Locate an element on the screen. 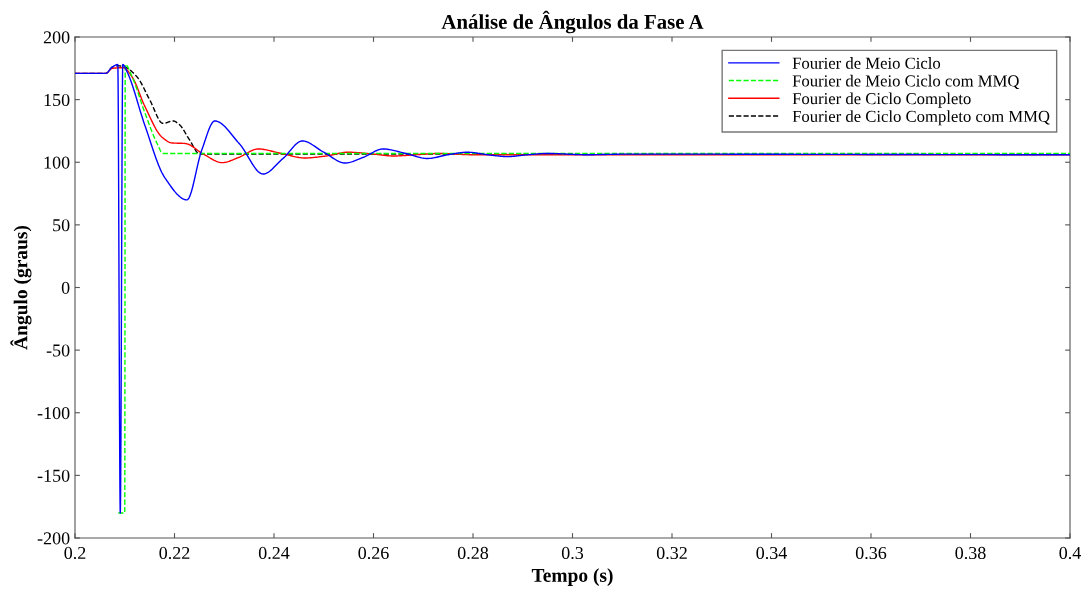 This screenshot has width=1088, height=590. y-tick-label: 100 is located at coordinates (57, 162).